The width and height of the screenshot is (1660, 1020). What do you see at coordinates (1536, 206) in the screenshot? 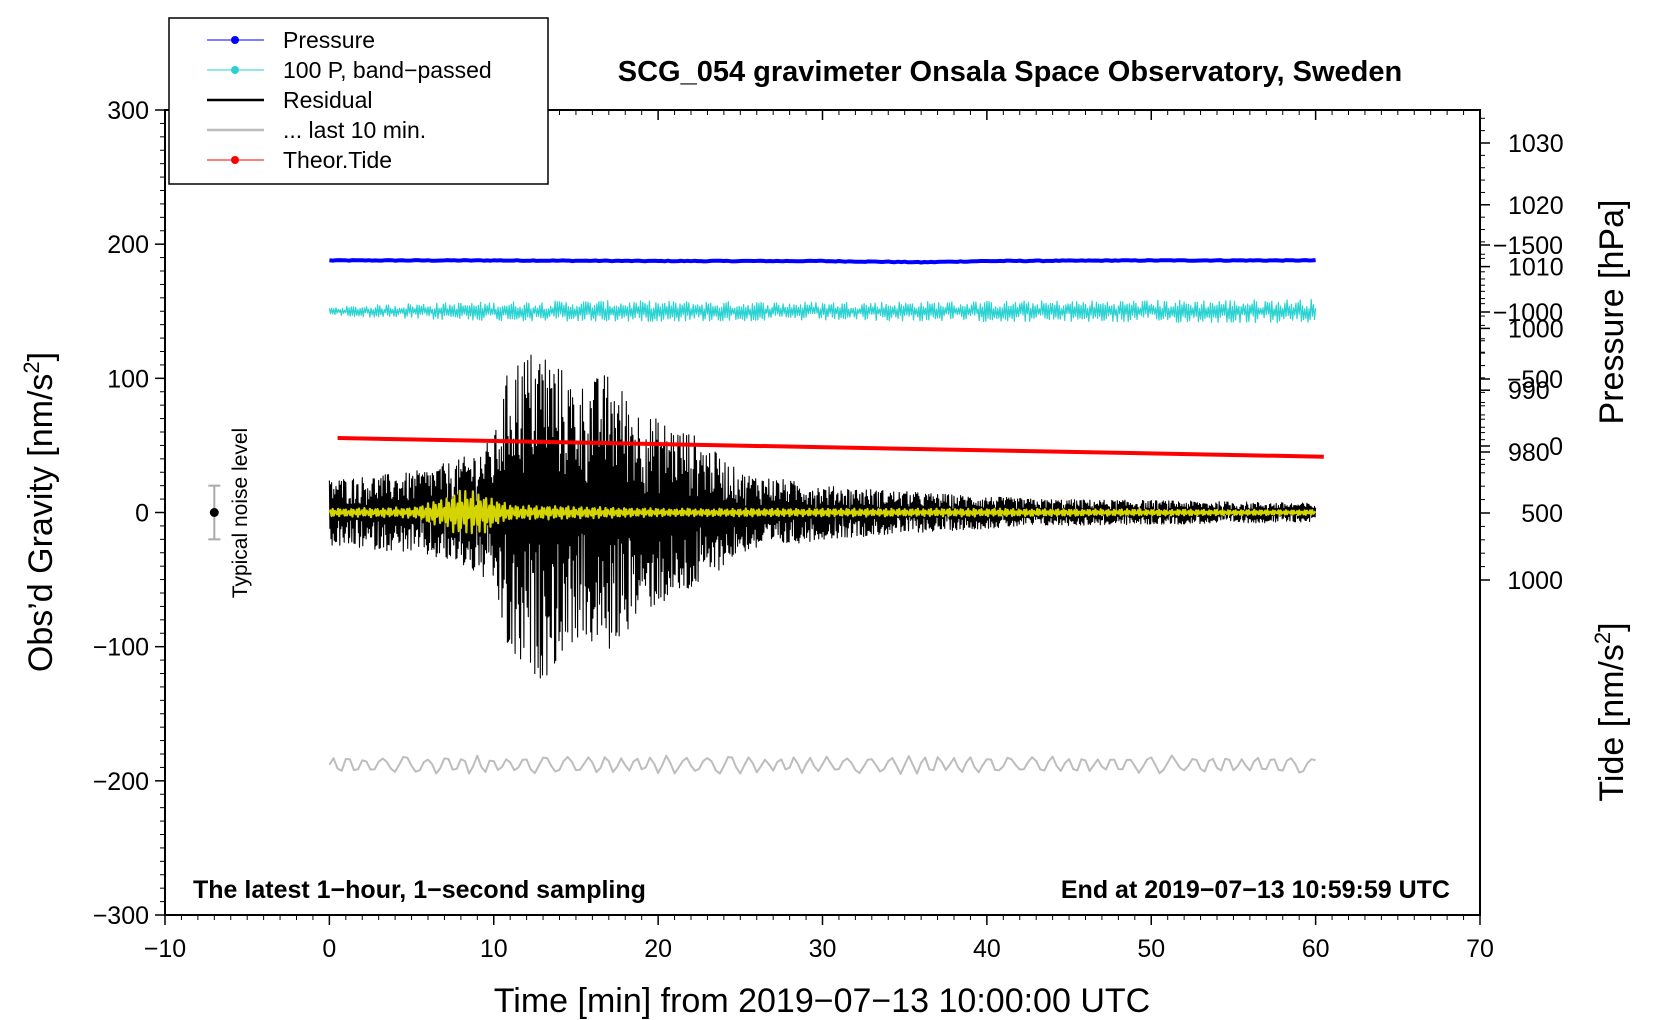
I see `y-pressure-tick-label: 1020` at bounding box center [1536, 206].